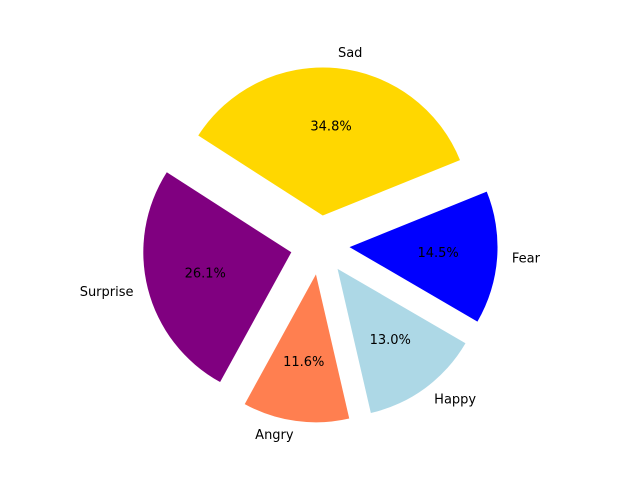 The image size is (640, 480). Describe the element at coordinates (455, 399) in the screenshot. I see `slice-label-happy: Happy` at that location.